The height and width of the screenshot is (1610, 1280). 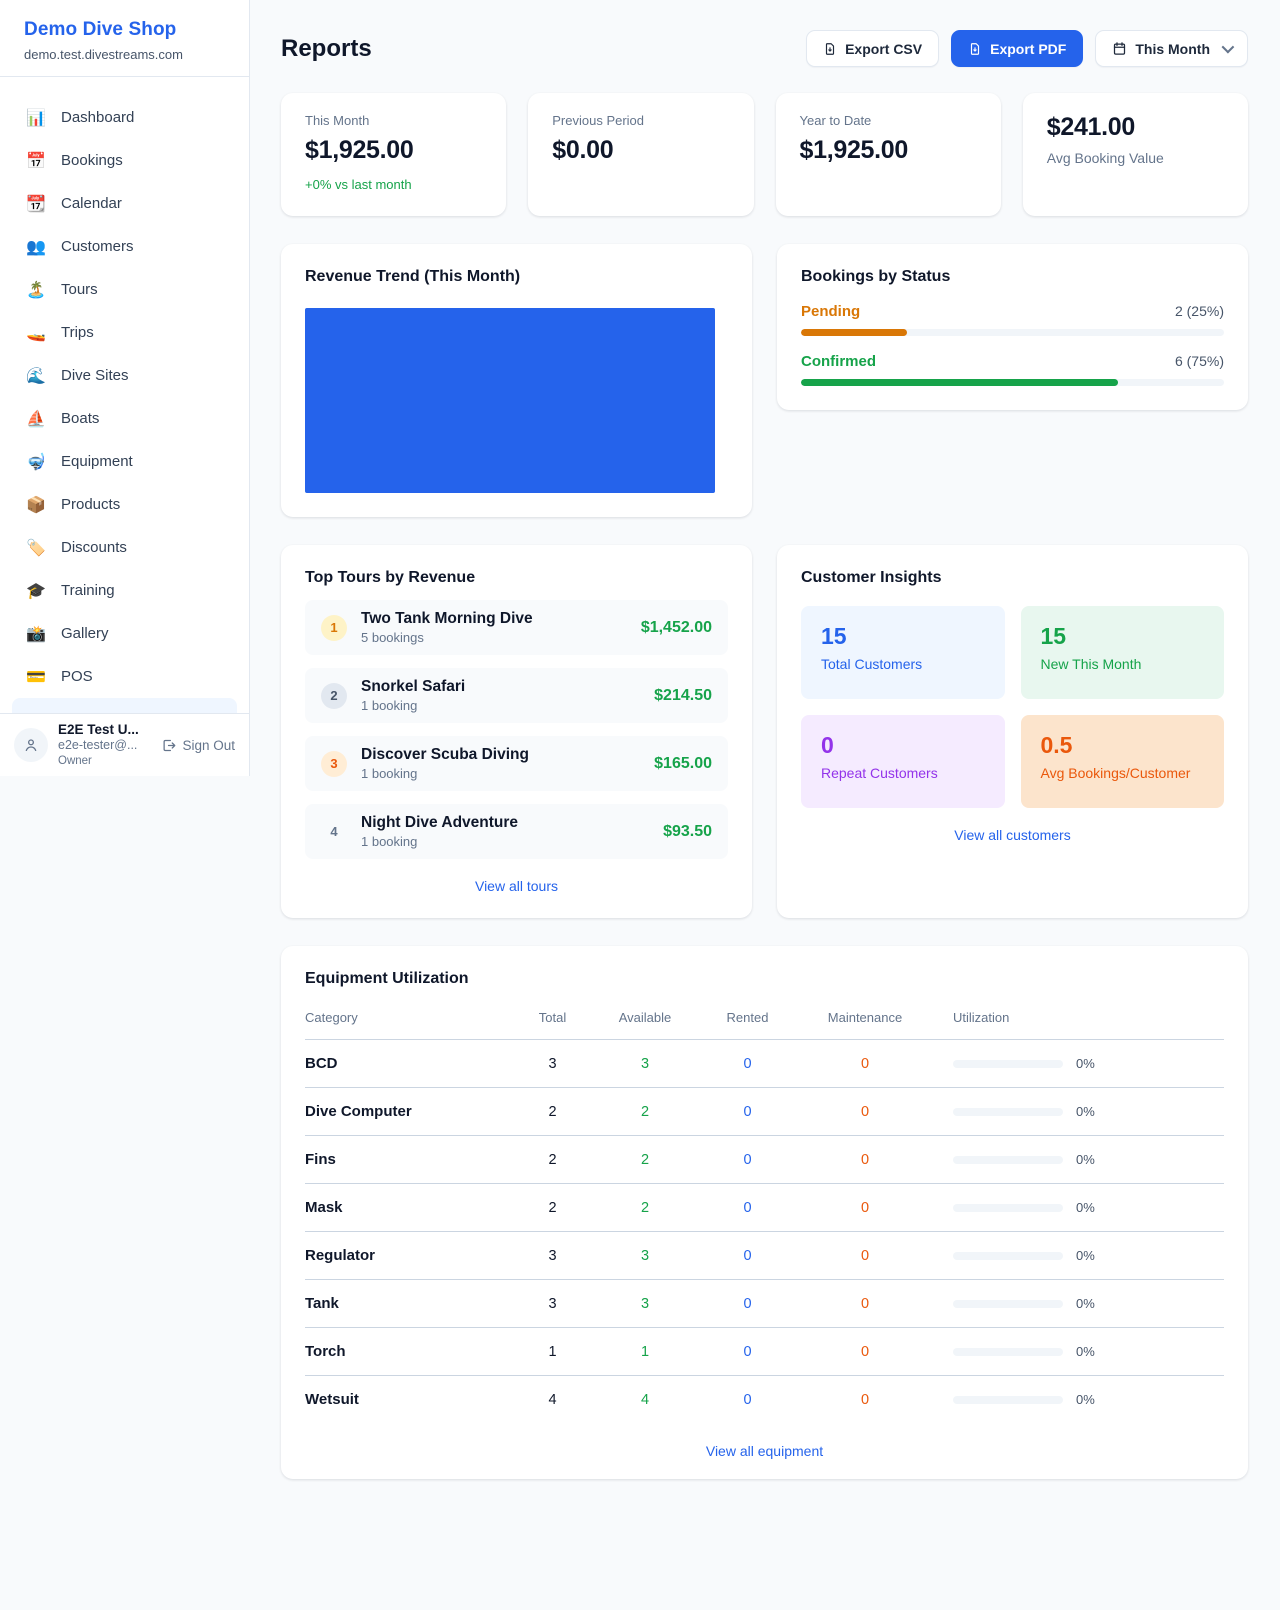 What do you see at coordinates (645, 1399) in the screenshot?
I see `equip-available: 4` at bounding box center [645, 1399].